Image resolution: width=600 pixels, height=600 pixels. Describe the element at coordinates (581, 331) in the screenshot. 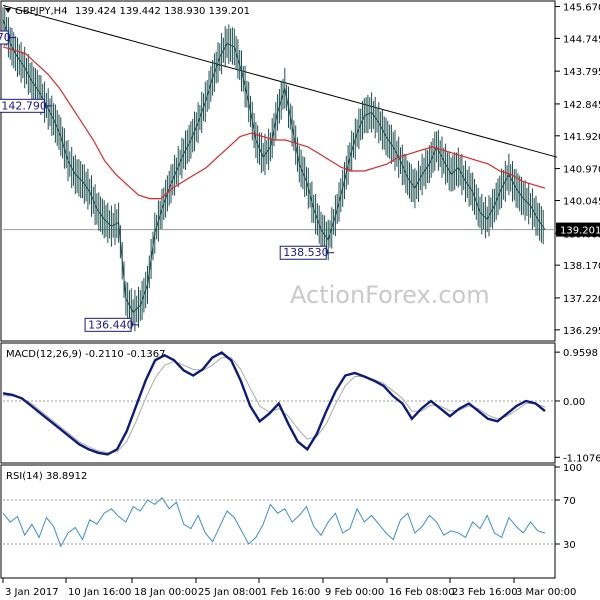

I see `price-tick-label: 136.295` at that location.